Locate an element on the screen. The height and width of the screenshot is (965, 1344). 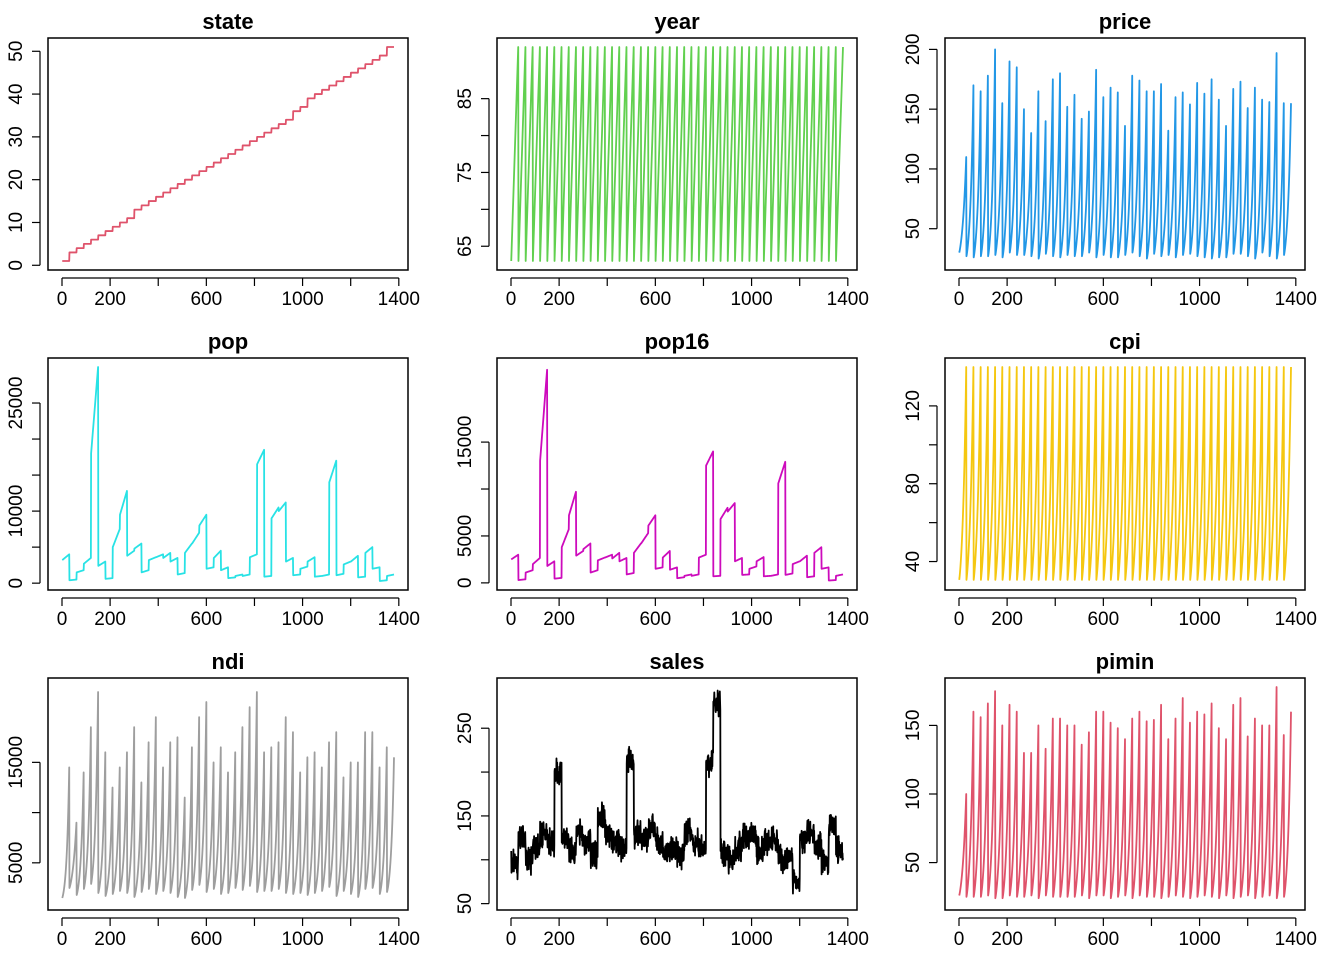
state-plot-frame is located at coordinates (228, 154).